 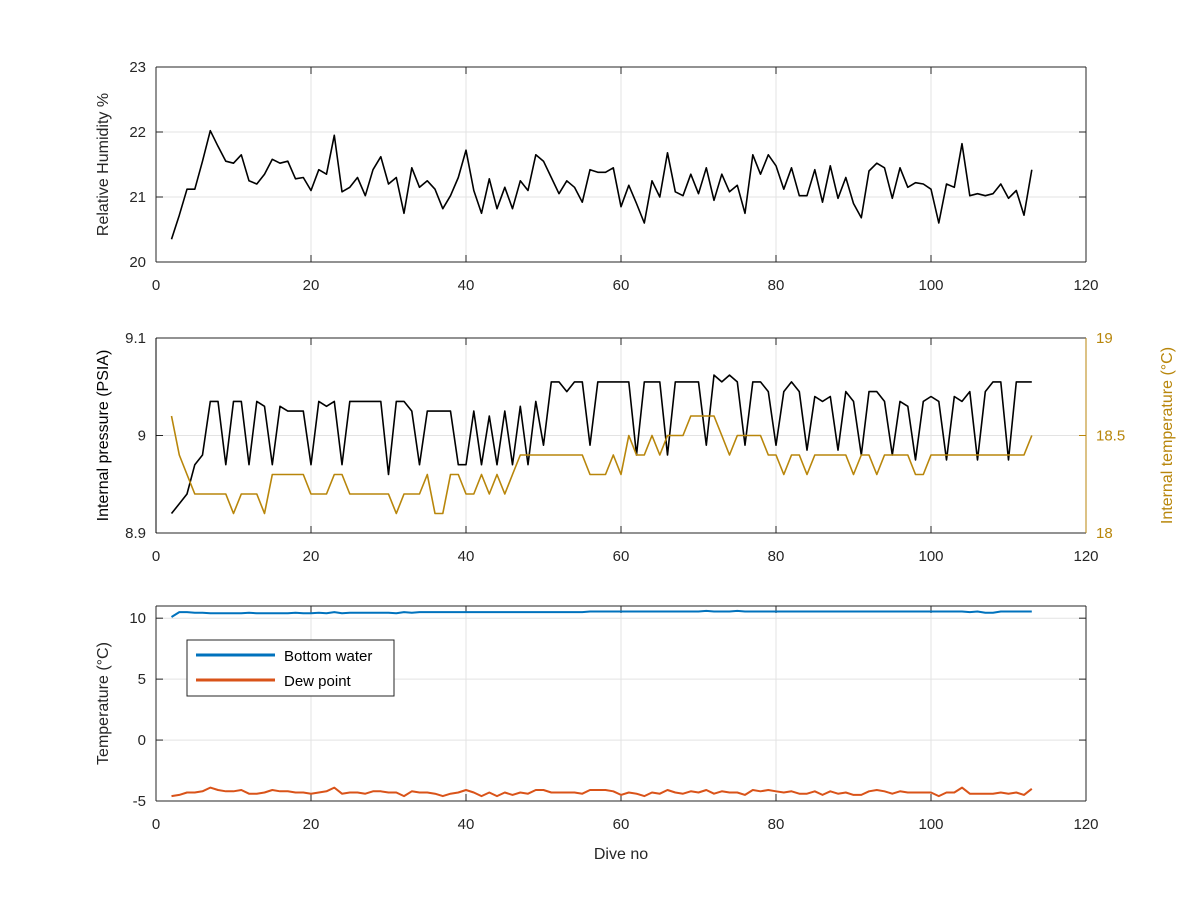 I want to click on y-axis-label: Relative Humidity %, so click(x=103, y=164).